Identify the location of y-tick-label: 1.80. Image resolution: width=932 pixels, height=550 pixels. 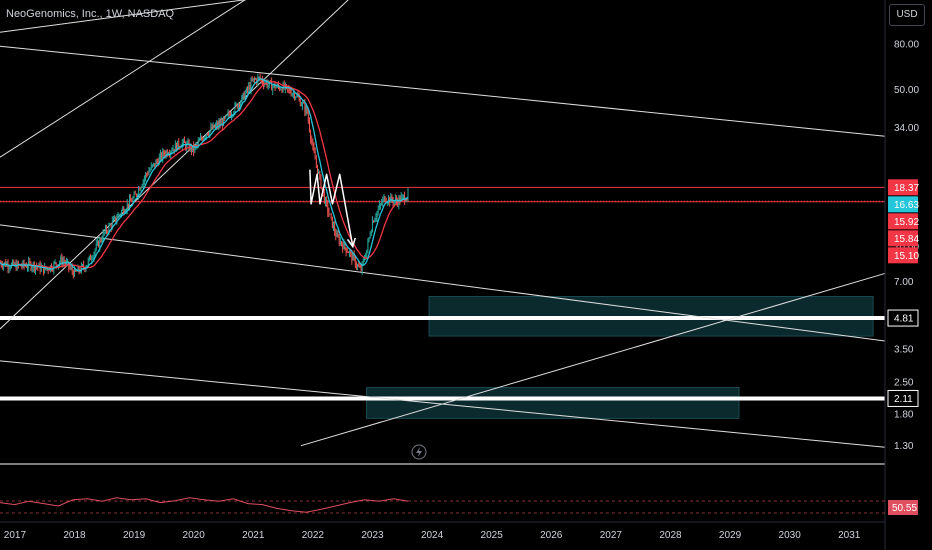
(904, 414).